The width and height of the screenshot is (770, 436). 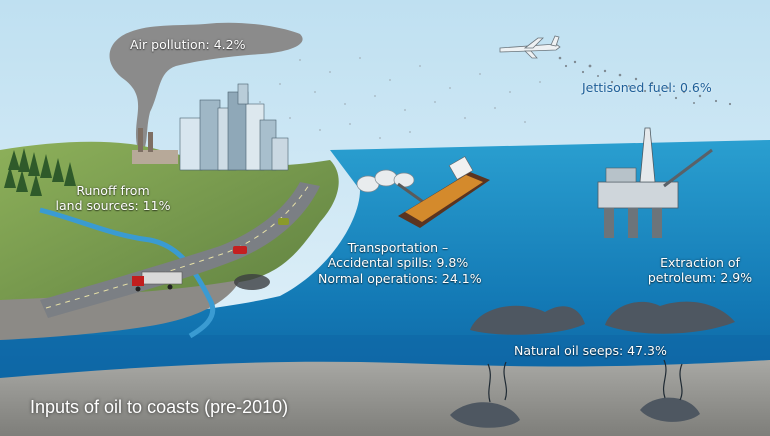 What do you see at coordinates (252, 282) in the screenshot?
I see `oil-slick` at bounding box center [252, 282].